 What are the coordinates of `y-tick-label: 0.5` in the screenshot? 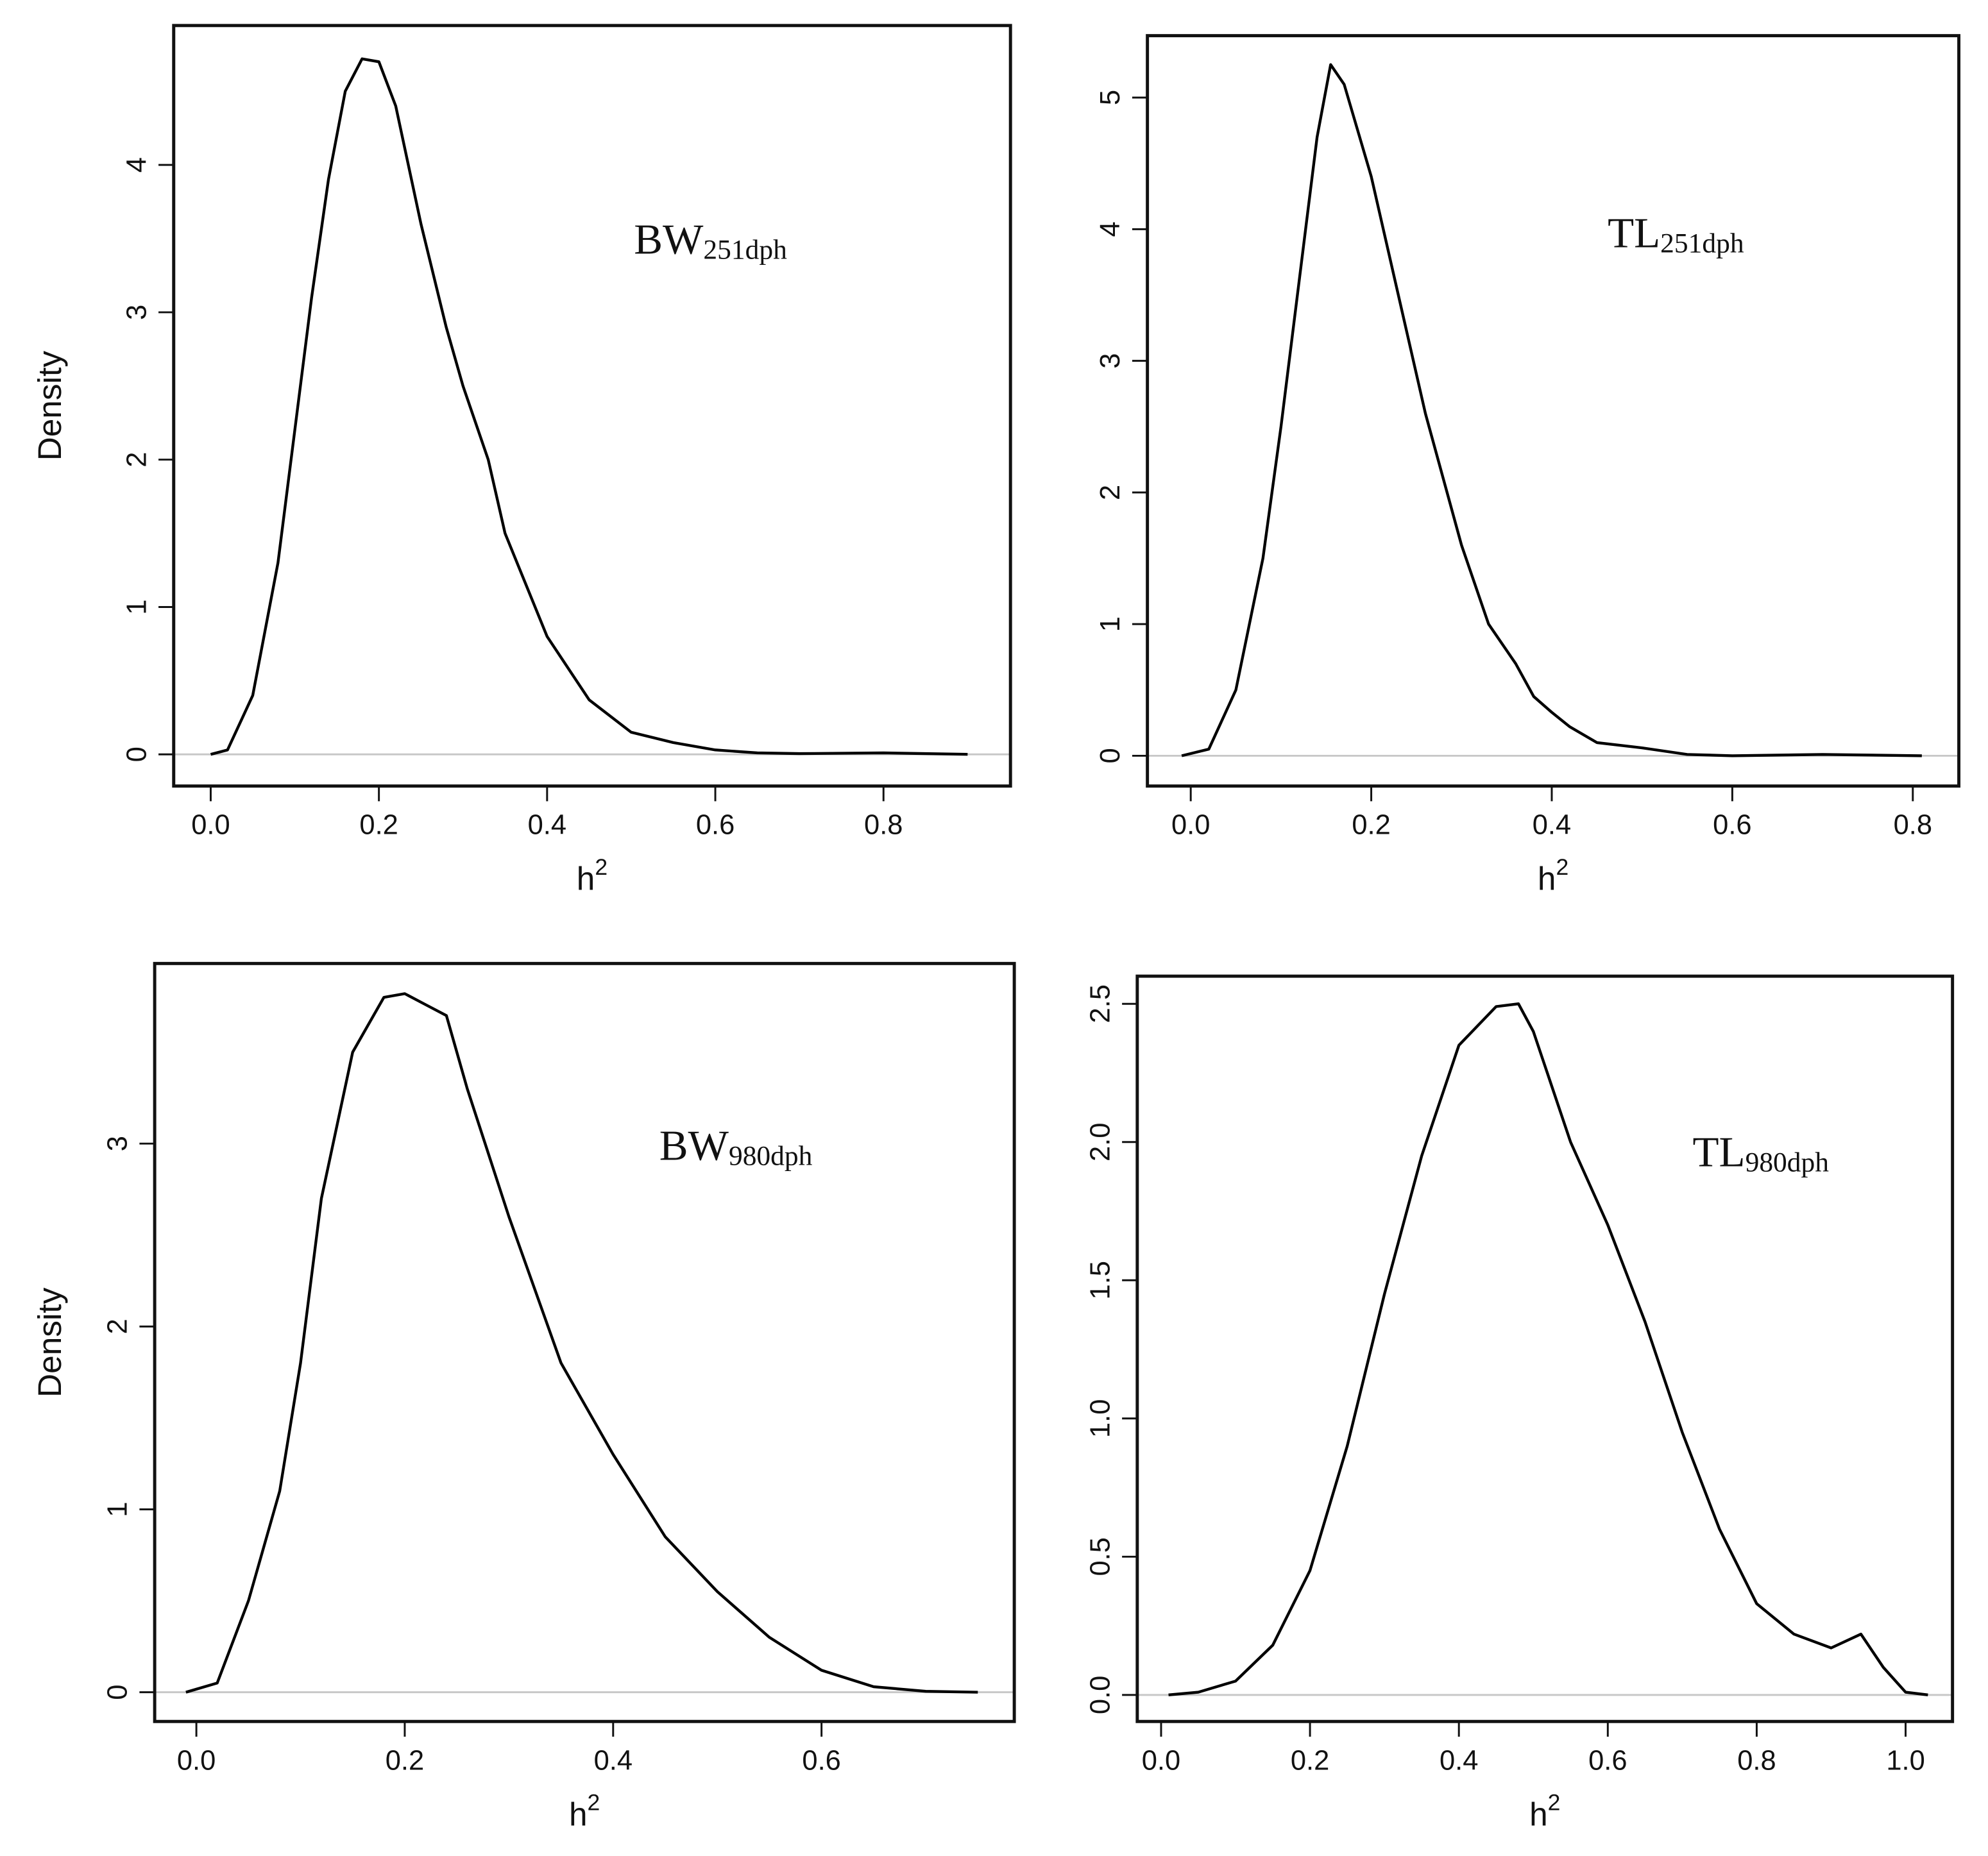 It's located at (1100, 1556).